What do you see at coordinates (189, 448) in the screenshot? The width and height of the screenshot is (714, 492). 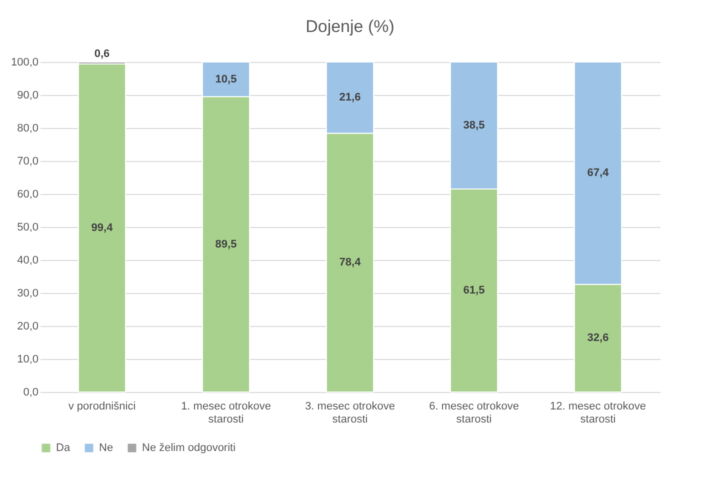 I see `legend-label: Ne želim odgovoriti` at bounding box center [189, 448].